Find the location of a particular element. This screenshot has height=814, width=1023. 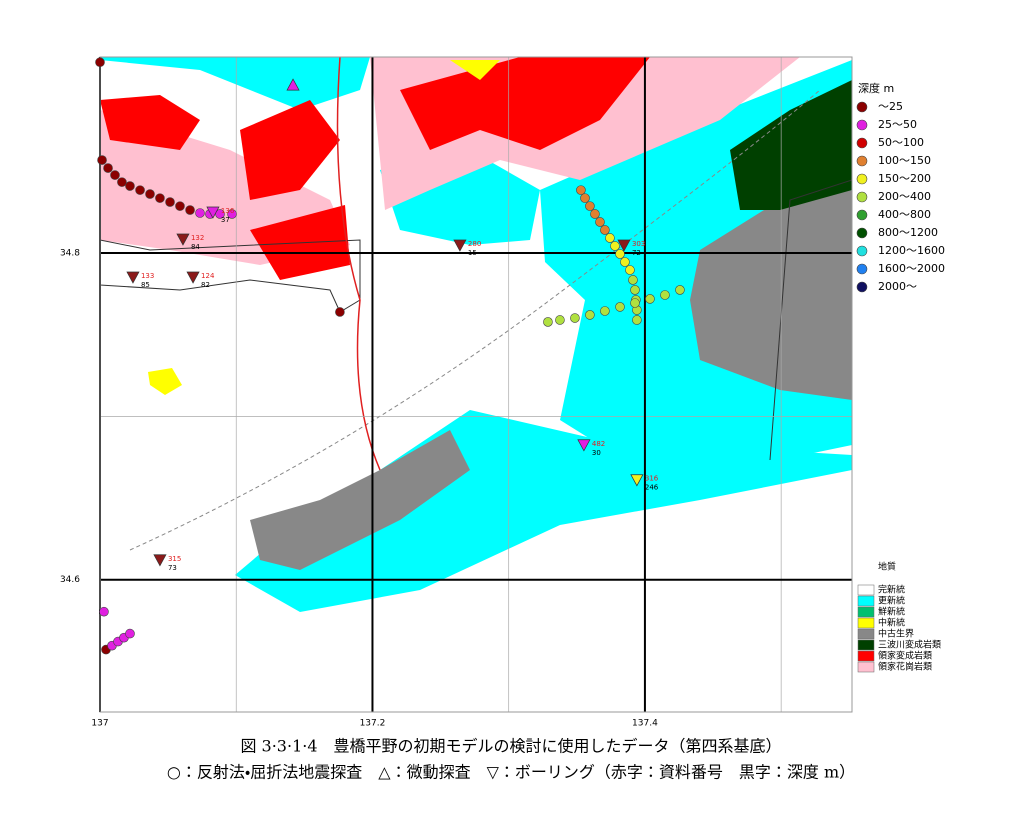

site-depth: 82 is located at coordinates (205, 285).